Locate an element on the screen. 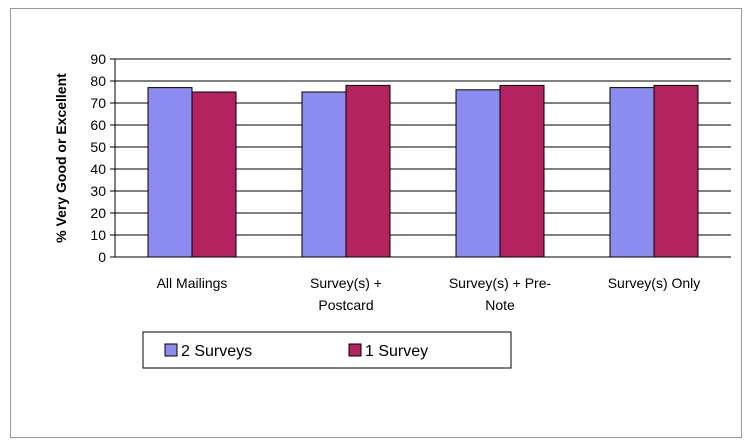  y-axis-label: % Very Good or Excellent is located at coordinates (61, 158).